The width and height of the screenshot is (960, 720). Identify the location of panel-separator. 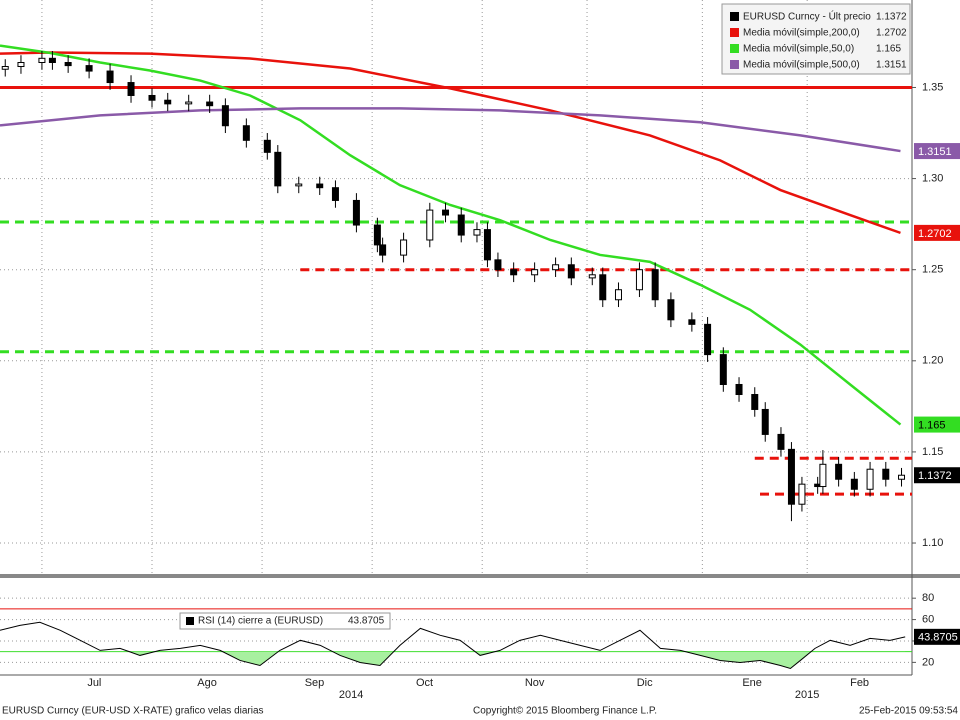
(480, 576).